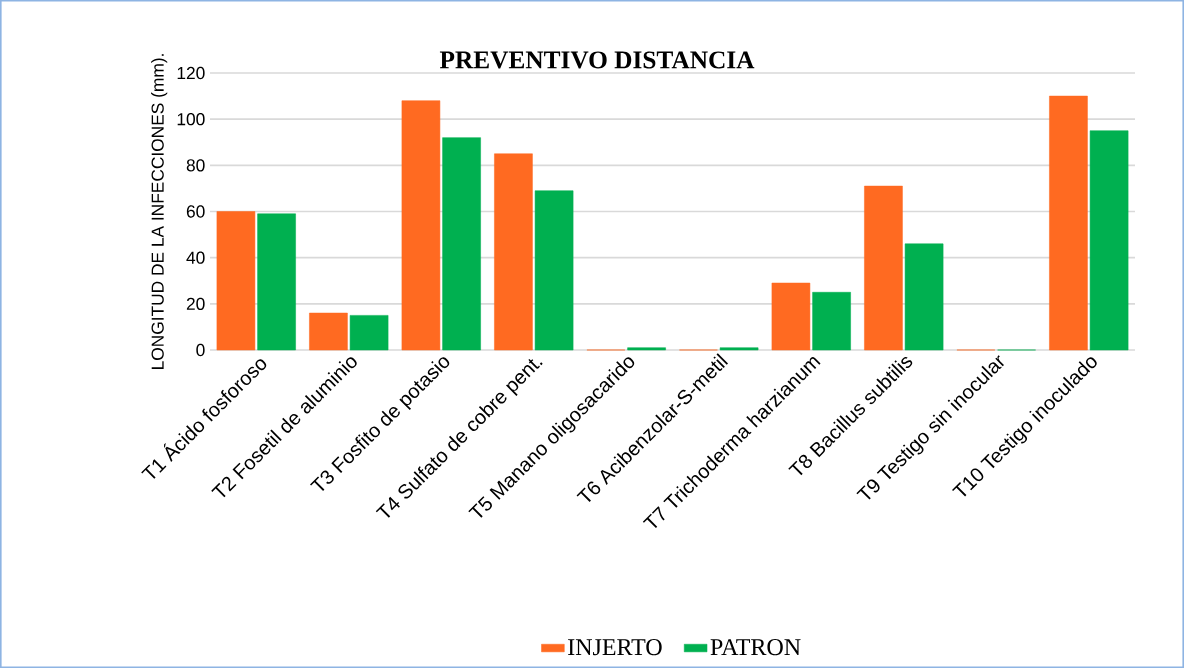 The width and height of the screenshot is (1184, 668). Describe the element at coordinates (191, 119) in the screenshot. I see `y-tick-label: 100` at that location.